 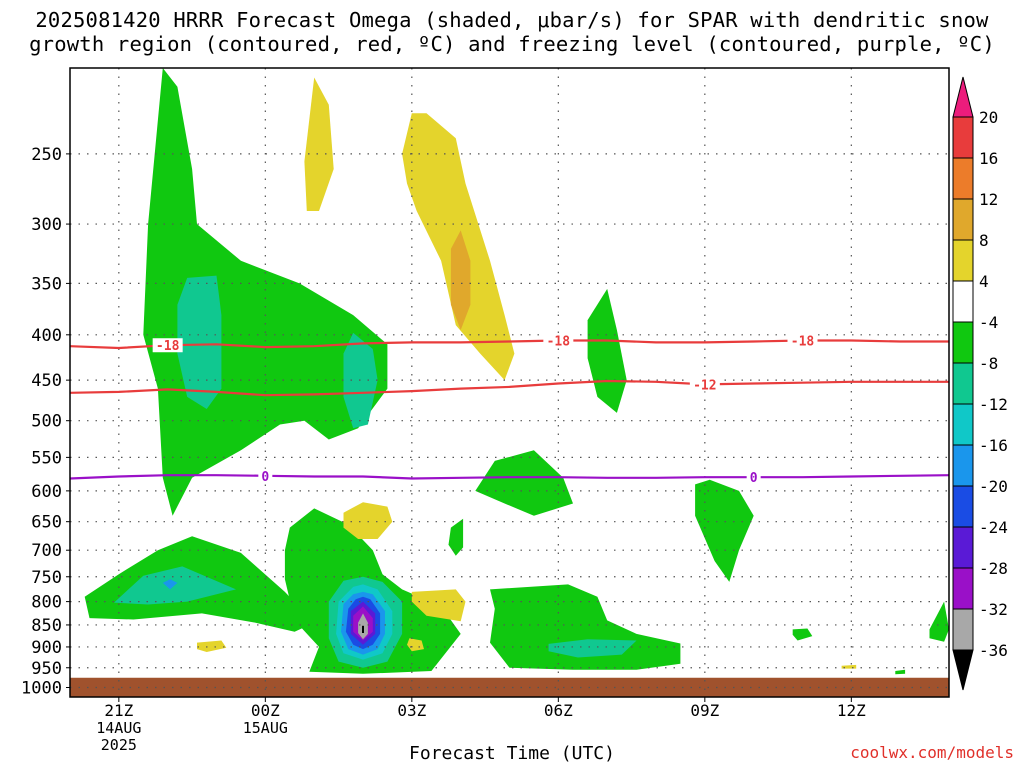 I want to click on isotherm-neg18-label-2: -18, so click(x=803, y=342).